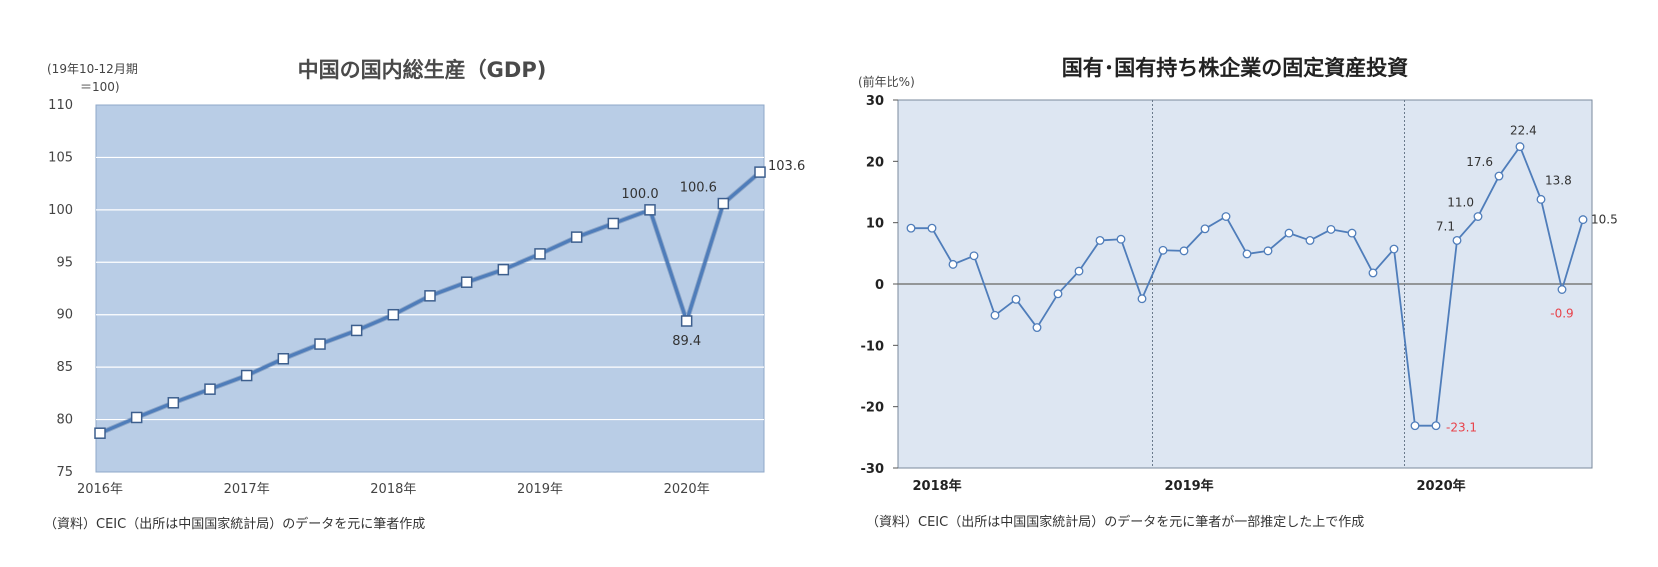  I want to click on gdp-y-tick-label: 95, so click(64, 262).